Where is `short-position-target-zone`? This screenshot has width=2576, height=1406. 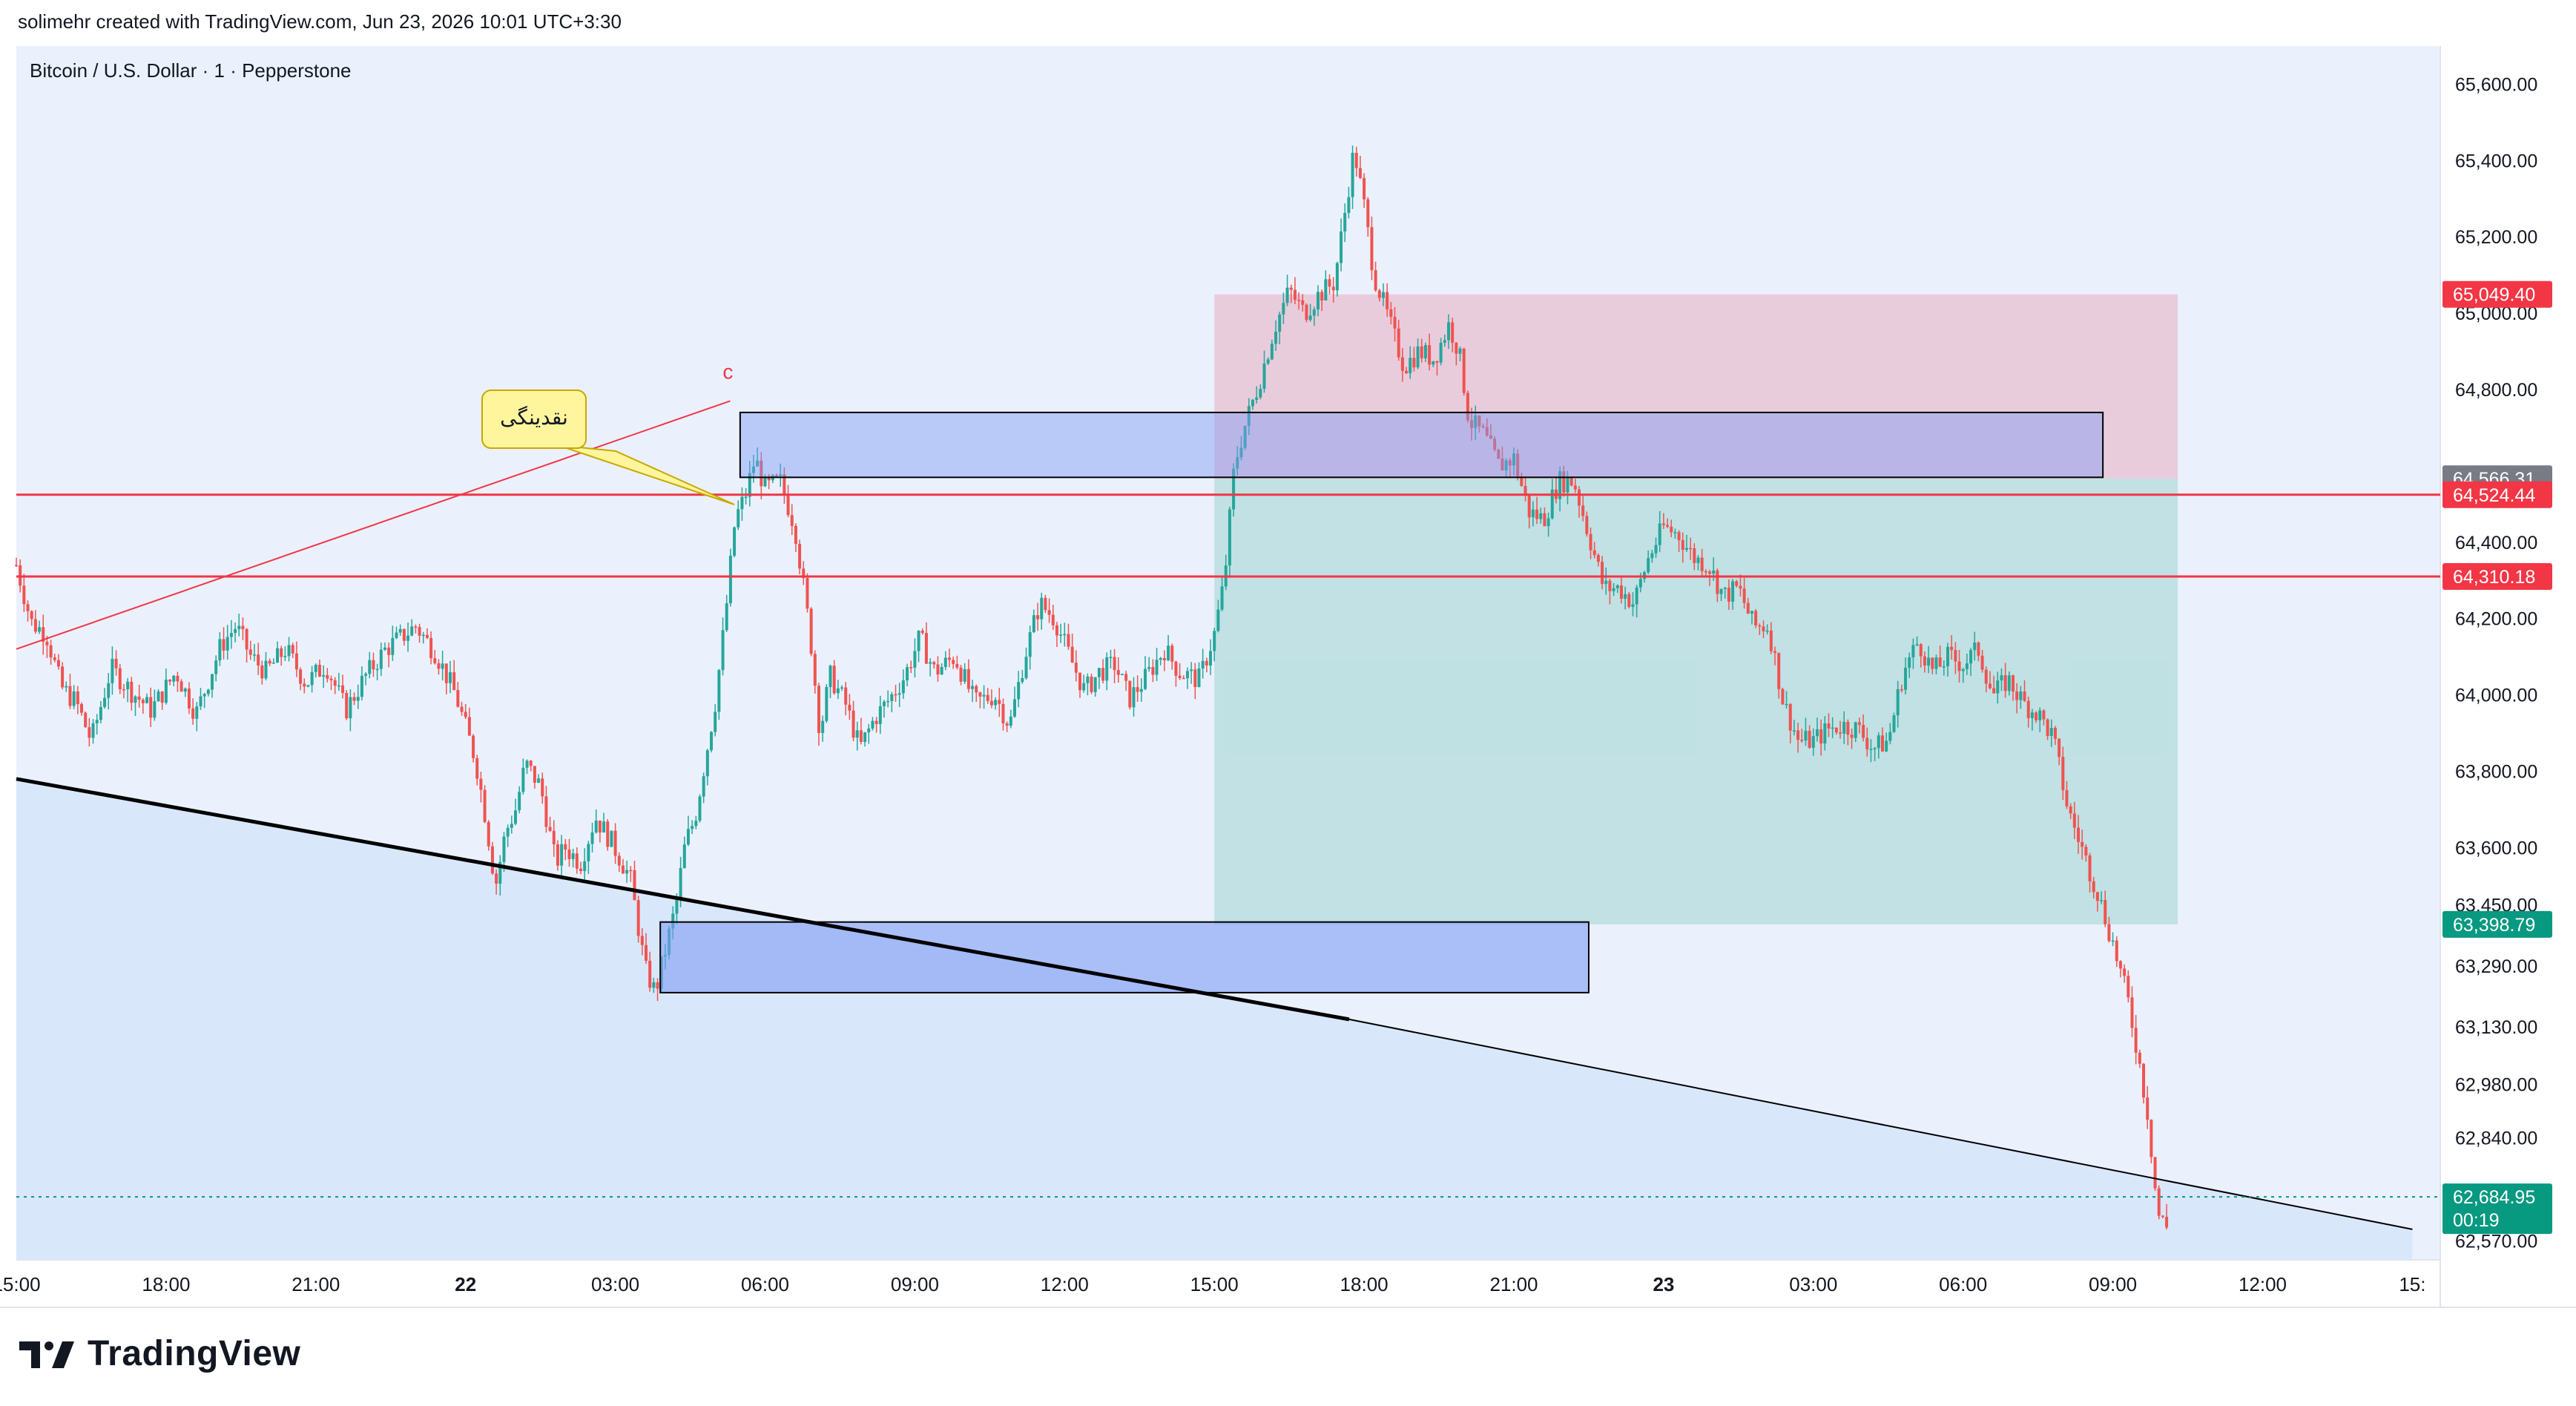
short-position-target-zone is located at coordinates (1696, 701).